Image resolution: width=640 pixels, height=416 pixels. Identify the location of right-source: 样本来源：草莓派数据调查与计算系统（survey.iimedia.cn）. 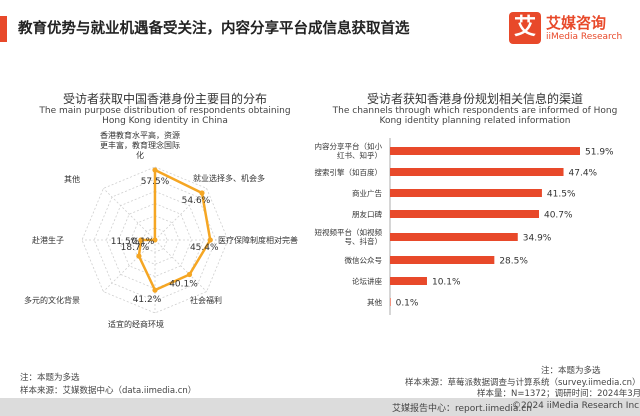
(522, 383).